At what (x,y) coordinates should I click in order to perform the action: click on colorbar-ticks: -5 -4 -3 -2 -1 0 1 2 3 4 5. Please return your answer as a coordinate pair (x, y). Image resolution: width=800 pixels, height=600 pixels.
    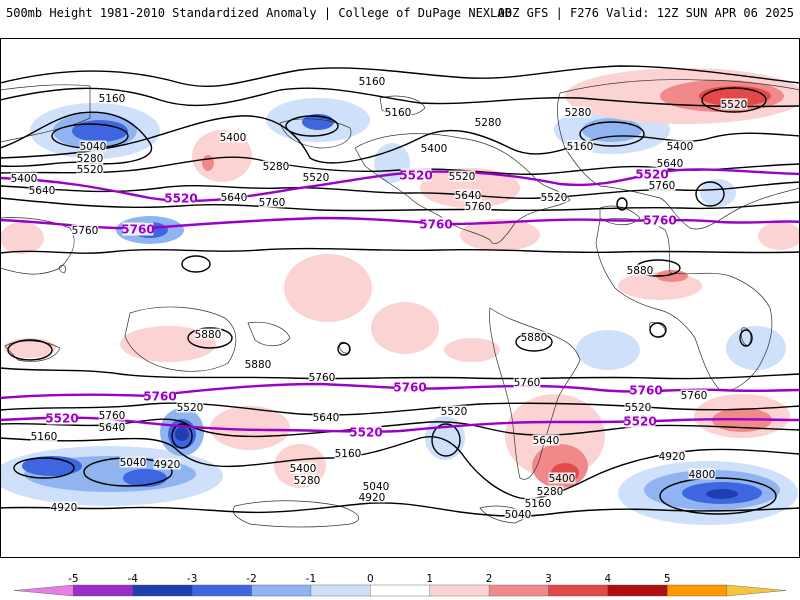
    Looking at the image, I should click on (369, 579).